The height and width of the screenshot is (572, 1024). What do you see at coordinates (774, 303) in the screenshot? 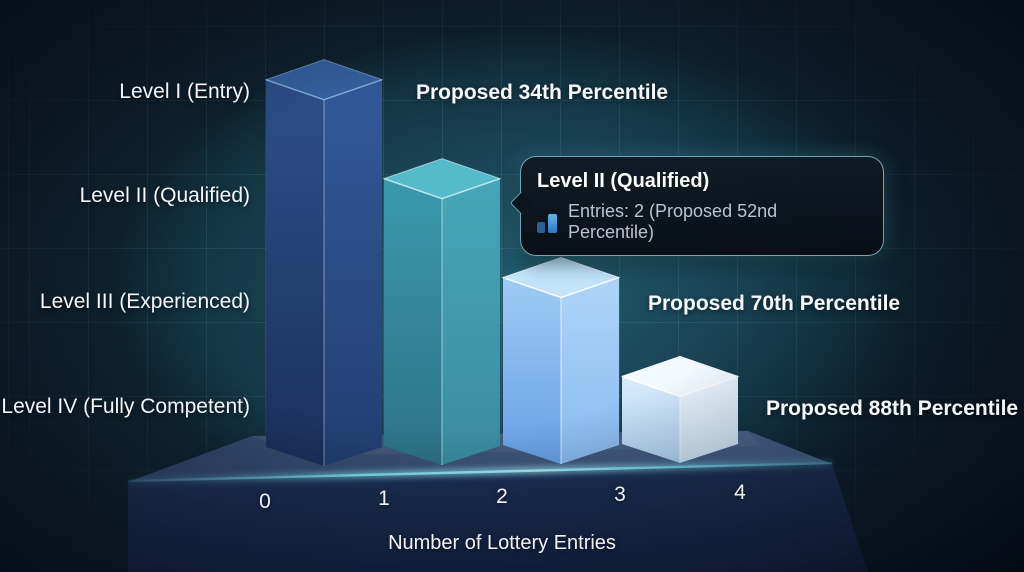
I see `annotation-percentile-bar-3: Proposed 70th Percentile` at bounding box center [774, 303].